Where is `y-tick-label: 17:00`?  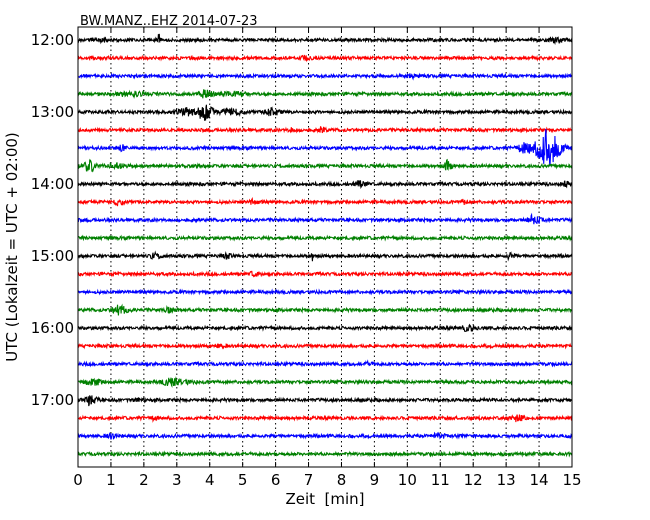 y-tick-label: 17:00 is located at coordinates (52, 400).